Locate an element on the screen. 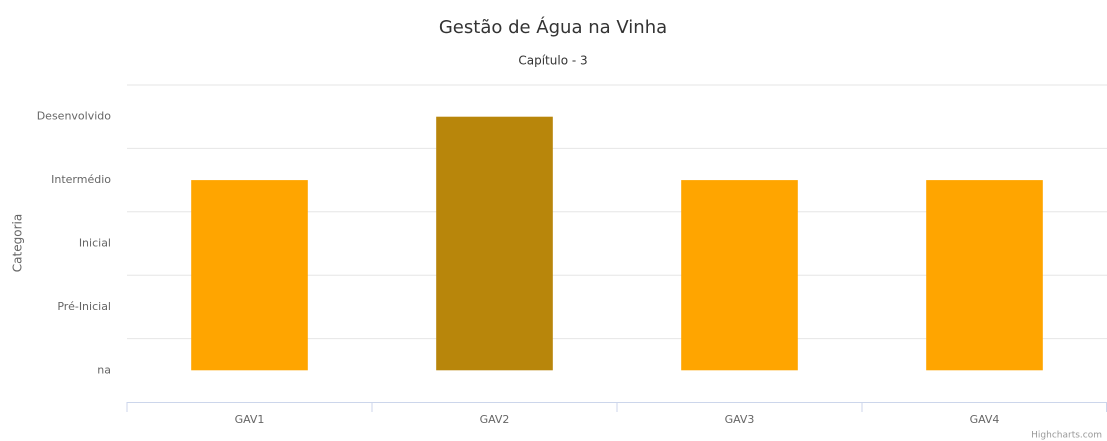 The width and height of the screenshot is (1107, 441). x-tick-label: GAV4 is located at coordinates (985, 419).